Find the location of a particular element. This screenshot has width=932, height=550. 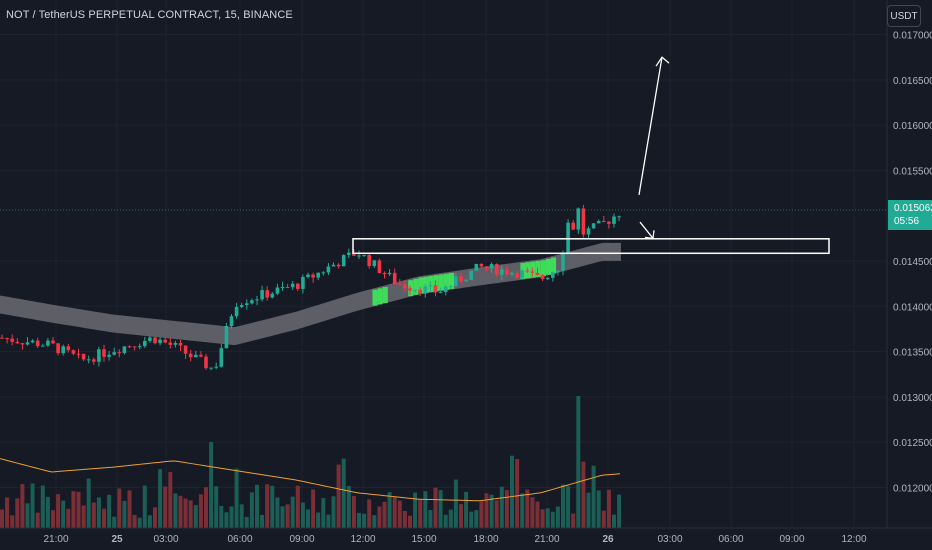

up-arrow-head is located at coordinates (662, 61).